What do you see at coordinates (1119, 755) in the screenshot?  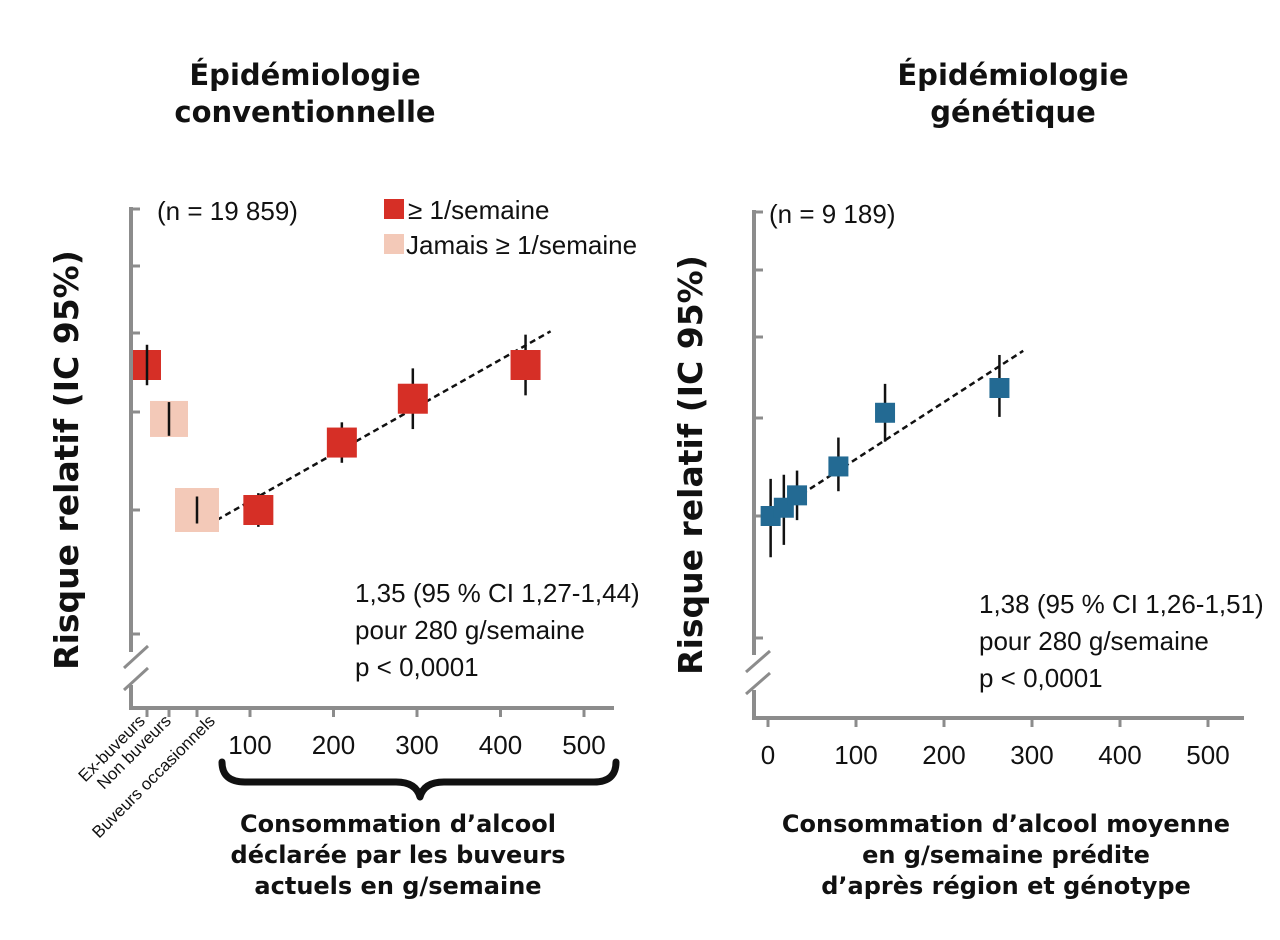 I see `right-x-tick-label-4: 400` at bounding box center [1119, 755].